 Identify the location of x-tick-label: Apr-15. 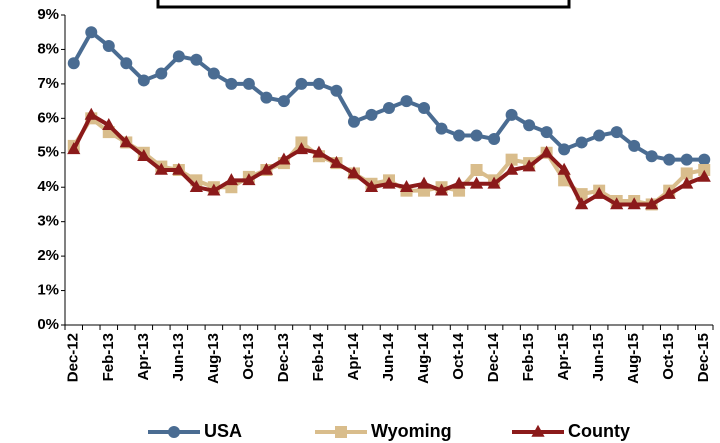
(563, 357).